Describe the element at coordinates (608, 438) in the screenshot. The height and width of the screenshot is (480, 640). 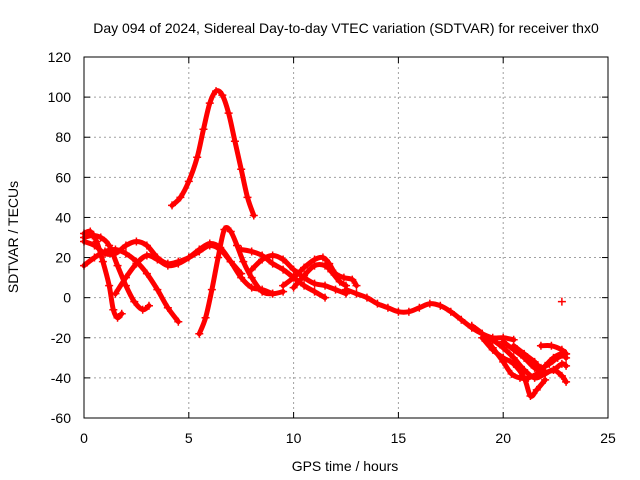
I see `x-tick-label: 25` at that location.